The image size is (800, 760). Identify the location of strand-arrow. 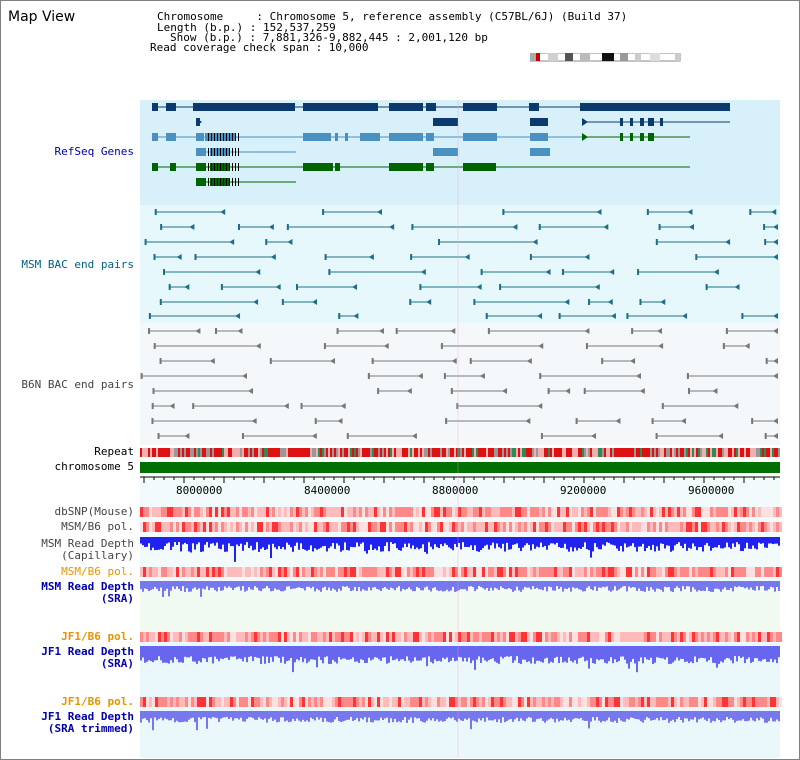
(155, 107).